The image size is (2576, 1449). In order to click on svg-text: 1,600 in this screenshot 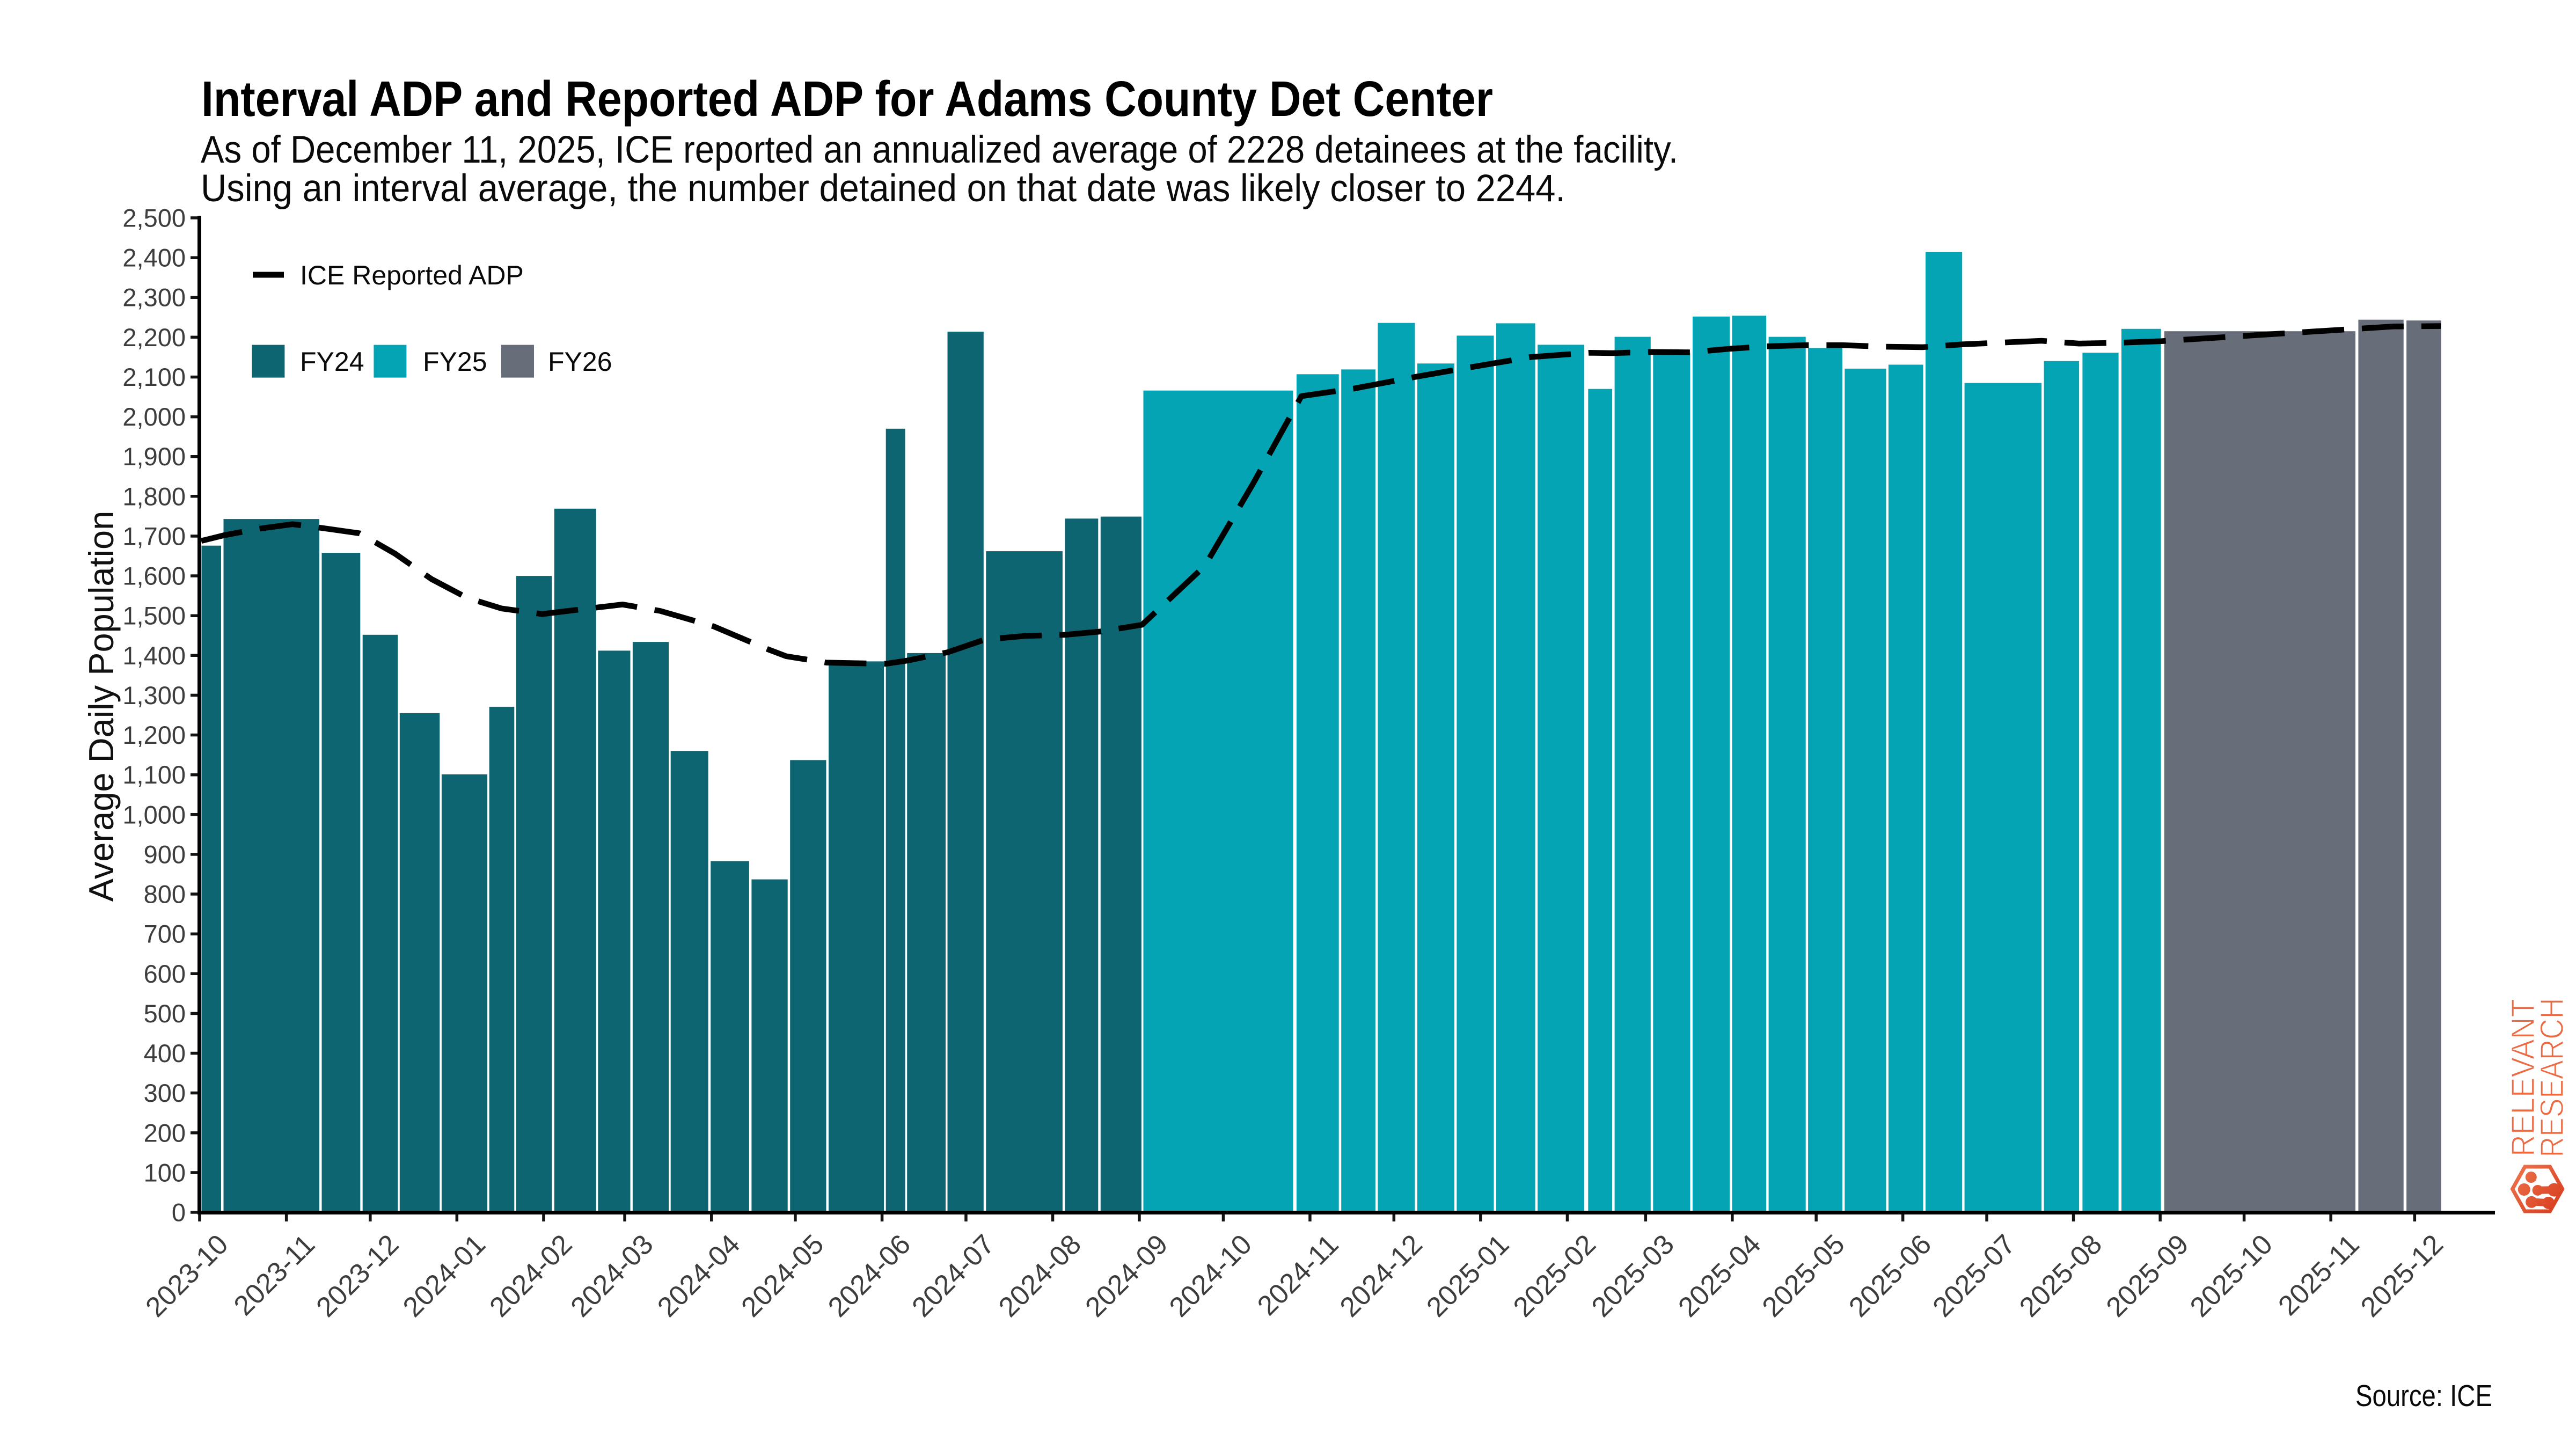, I will do `click(154, 576)`.